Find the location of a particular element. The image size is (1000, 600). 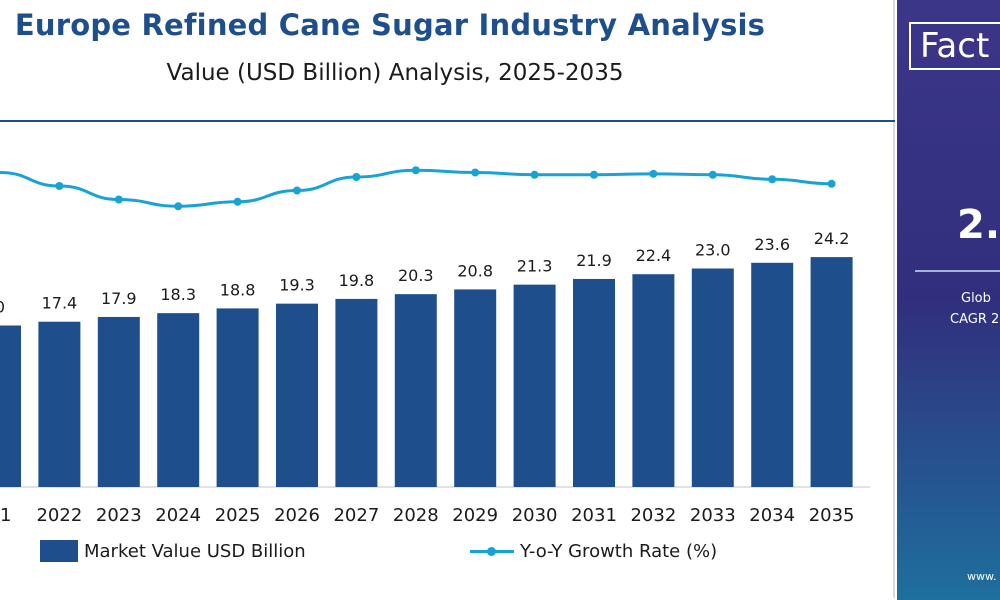

growth-point-2026 is located at coordinates (297, 190).